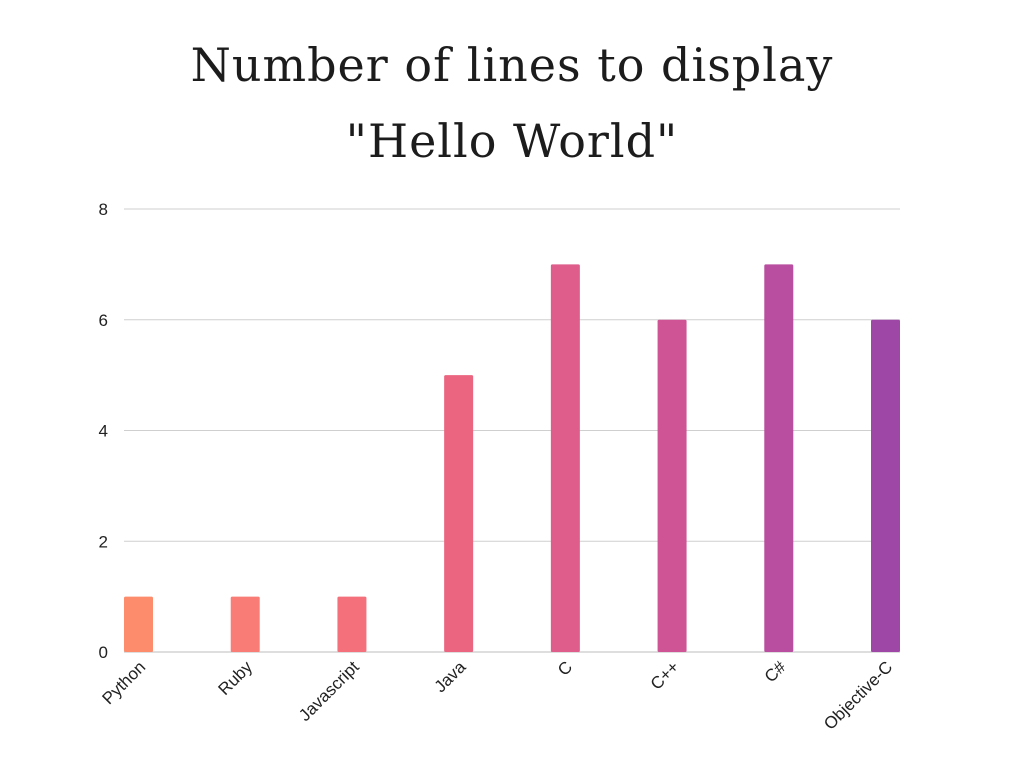  What do you see at coordinates (565, 668) in the screenshot?
I see `x-category-label: C` at bounding box center [565, 668].